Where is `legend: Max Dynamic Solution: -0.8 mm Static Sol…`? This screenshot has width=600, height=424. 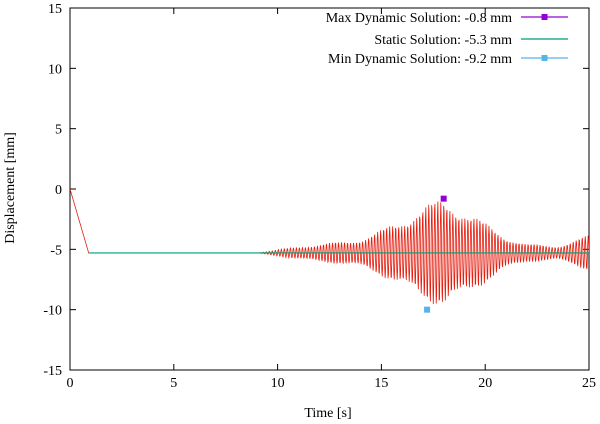
legend: Max Dynamic Solution: -0.8 mm Static Sol… is located at coordinates (447, 39).